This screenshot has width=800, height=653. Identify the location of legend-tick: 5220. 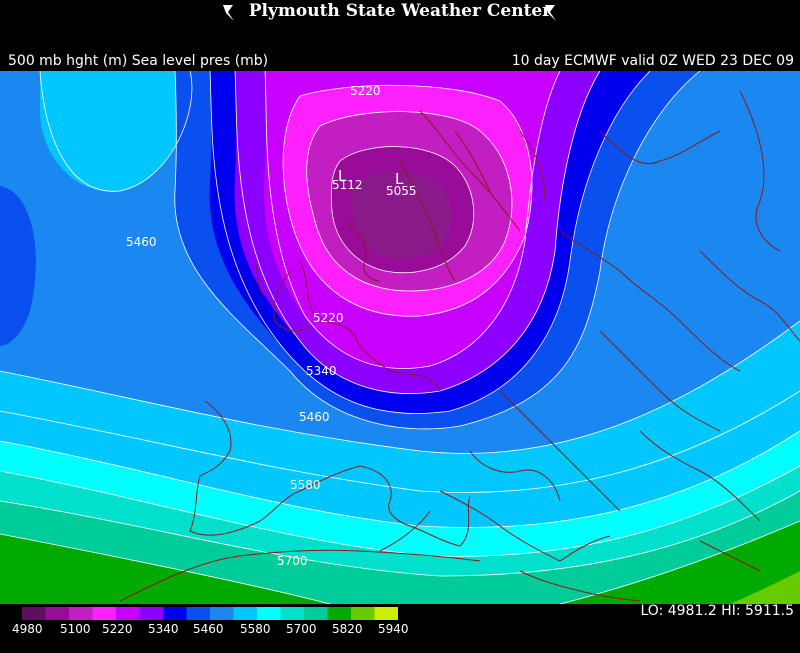
(117, 629).